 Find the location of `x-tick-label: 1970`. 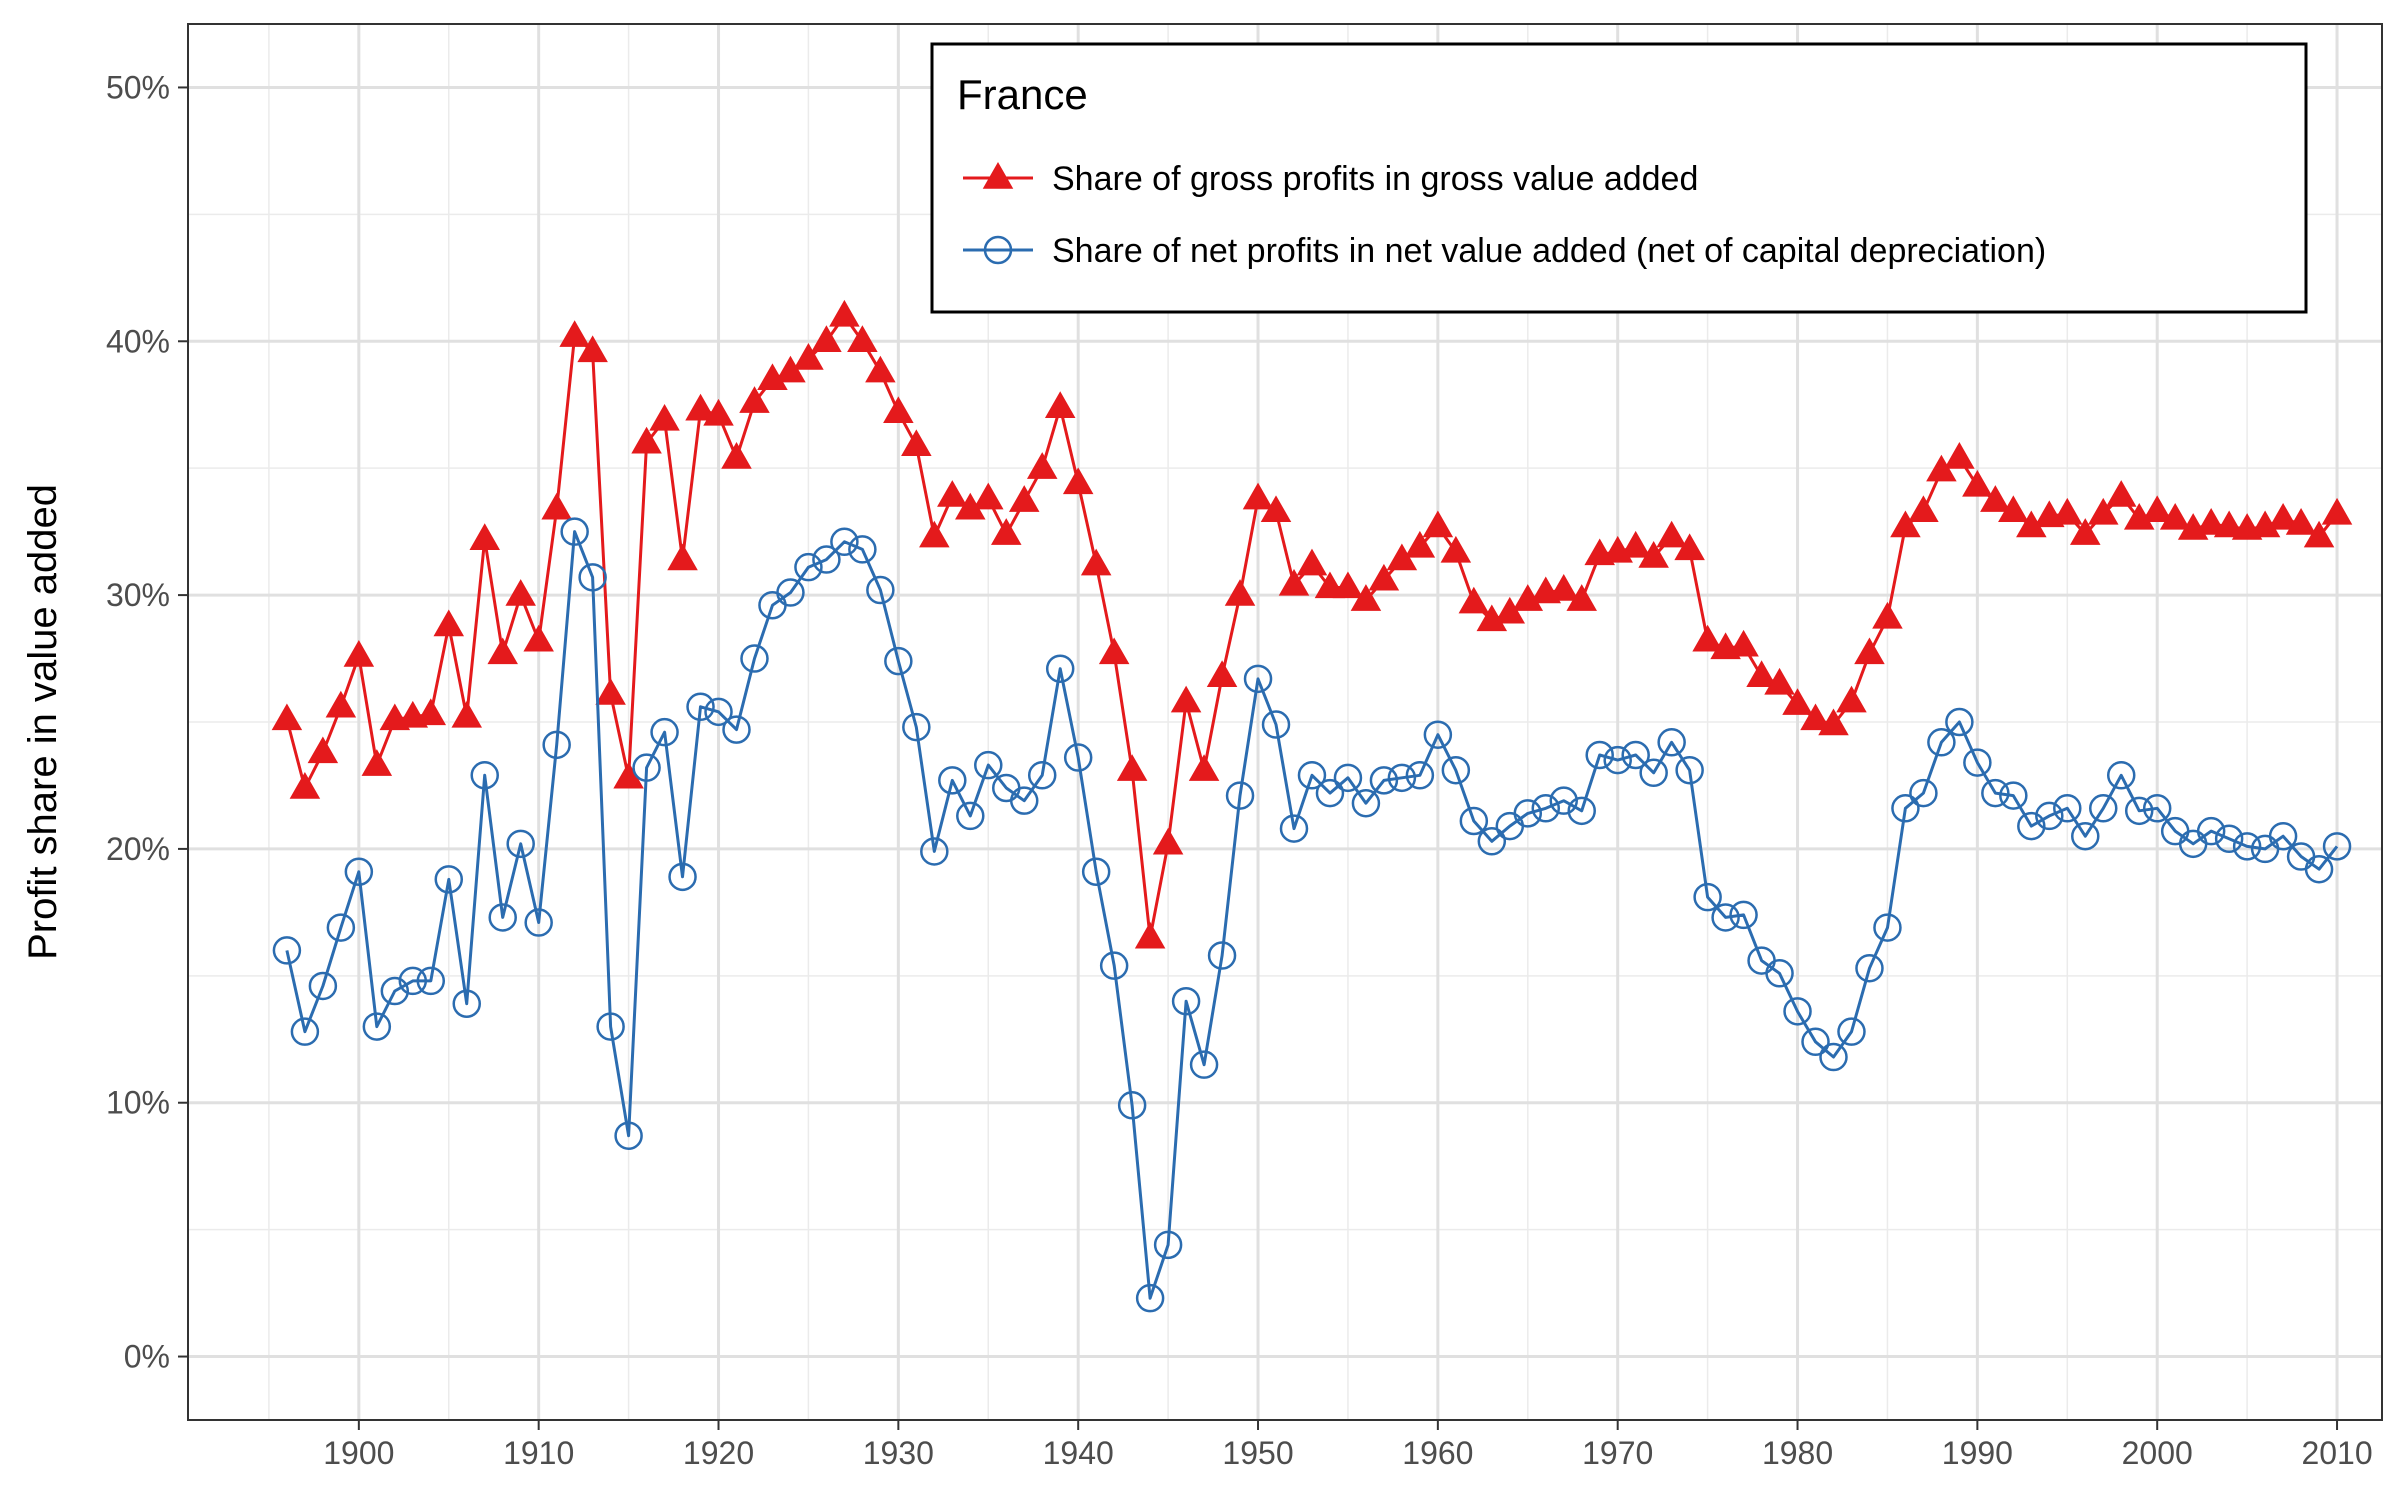

x-tick-label: 1970 is located at coordinates (1617, 1453).